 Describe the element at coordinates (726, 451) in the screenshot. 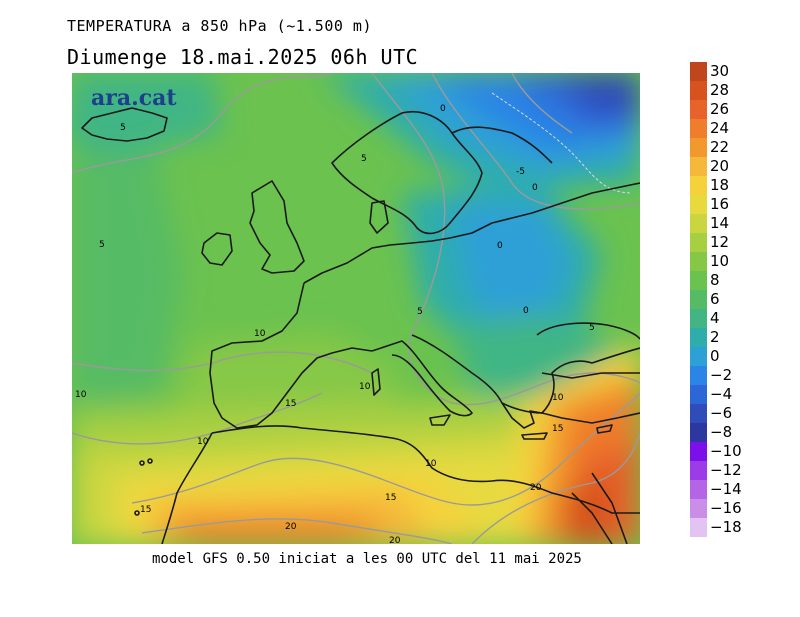

I see `legend-label: −10` at that location.